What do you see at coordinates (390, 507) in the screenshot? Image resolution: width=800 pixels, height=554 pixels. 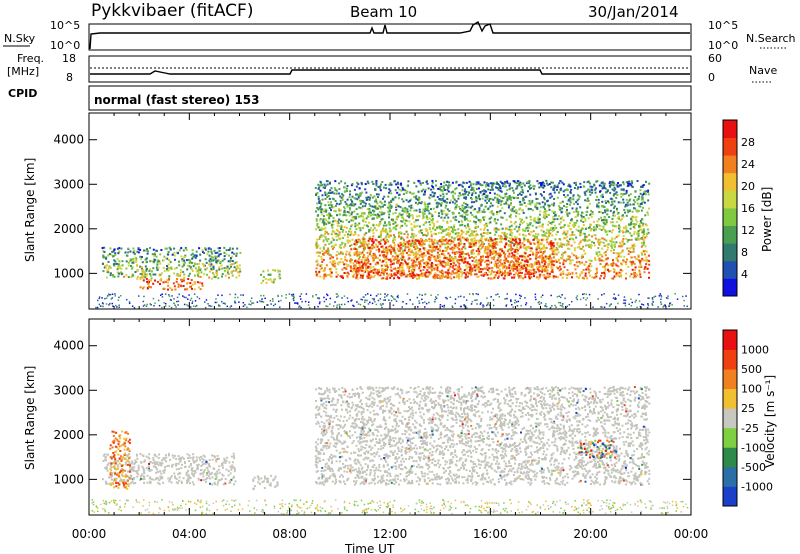 I see `velocity-ground-scatter` at bounding box center [390, 507].